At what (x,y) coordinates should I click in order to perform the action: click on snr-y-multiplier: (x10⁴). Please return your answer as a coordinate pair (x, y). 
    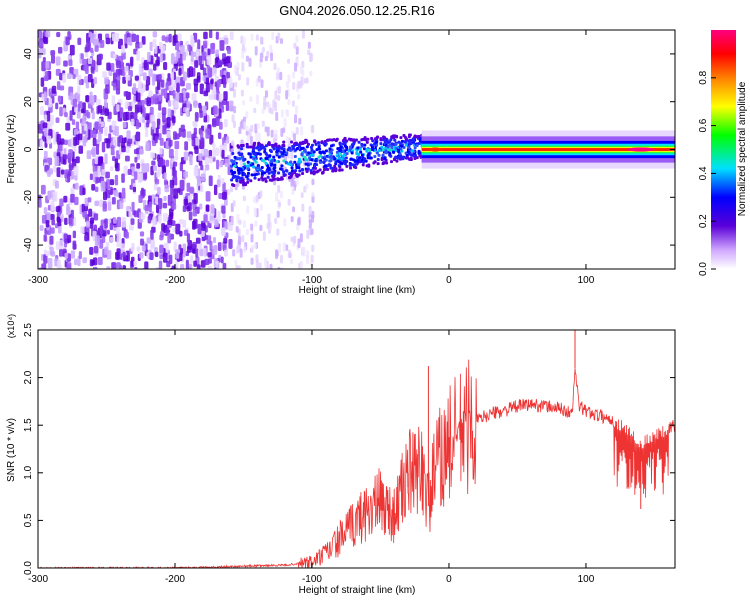
    Looking at the image, I should click on (11, 326).